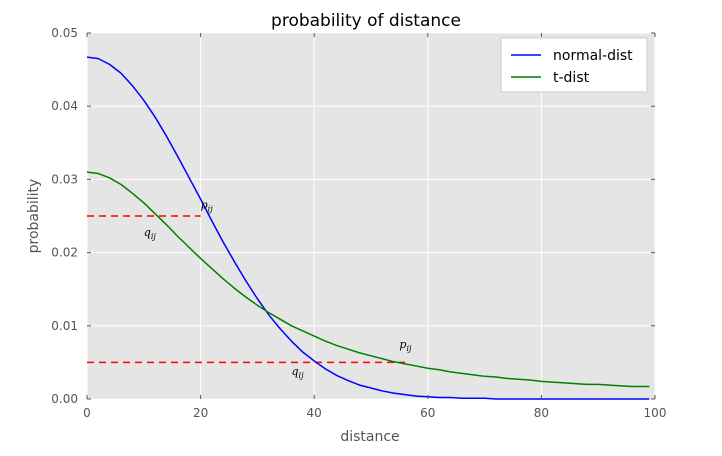 The width and height of the screenshot is (722, 456). What do you see at coordinates (64, 326) in the screenshot?
I see `y-tick-label: 0.01` at bounding box center [64, 326].